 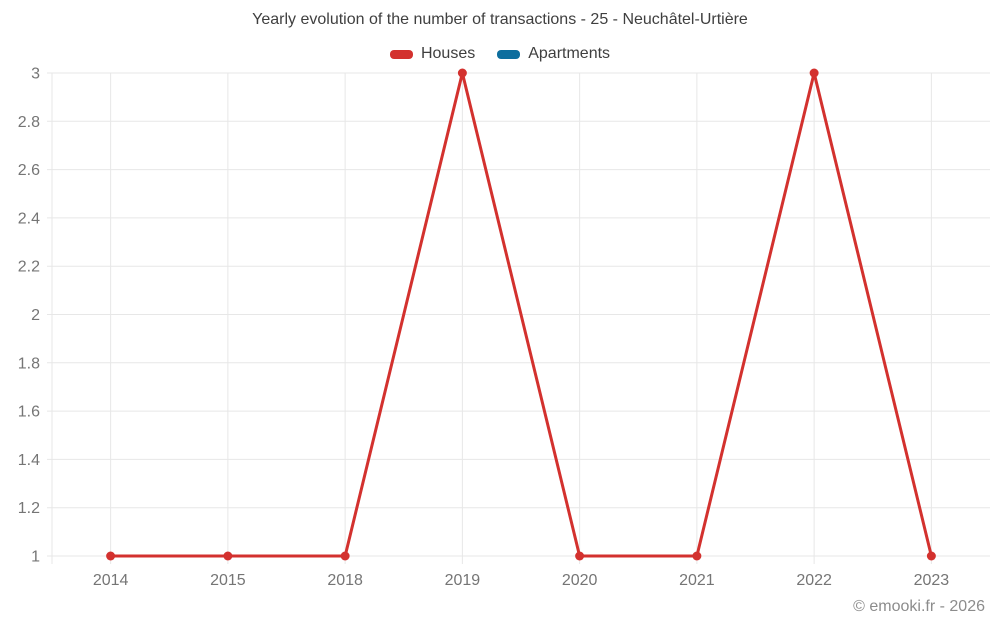 What do you see at coordinates (697, 580) in the screenshot?
I see `svg-text: 2021` at bounding box center [697, 580].